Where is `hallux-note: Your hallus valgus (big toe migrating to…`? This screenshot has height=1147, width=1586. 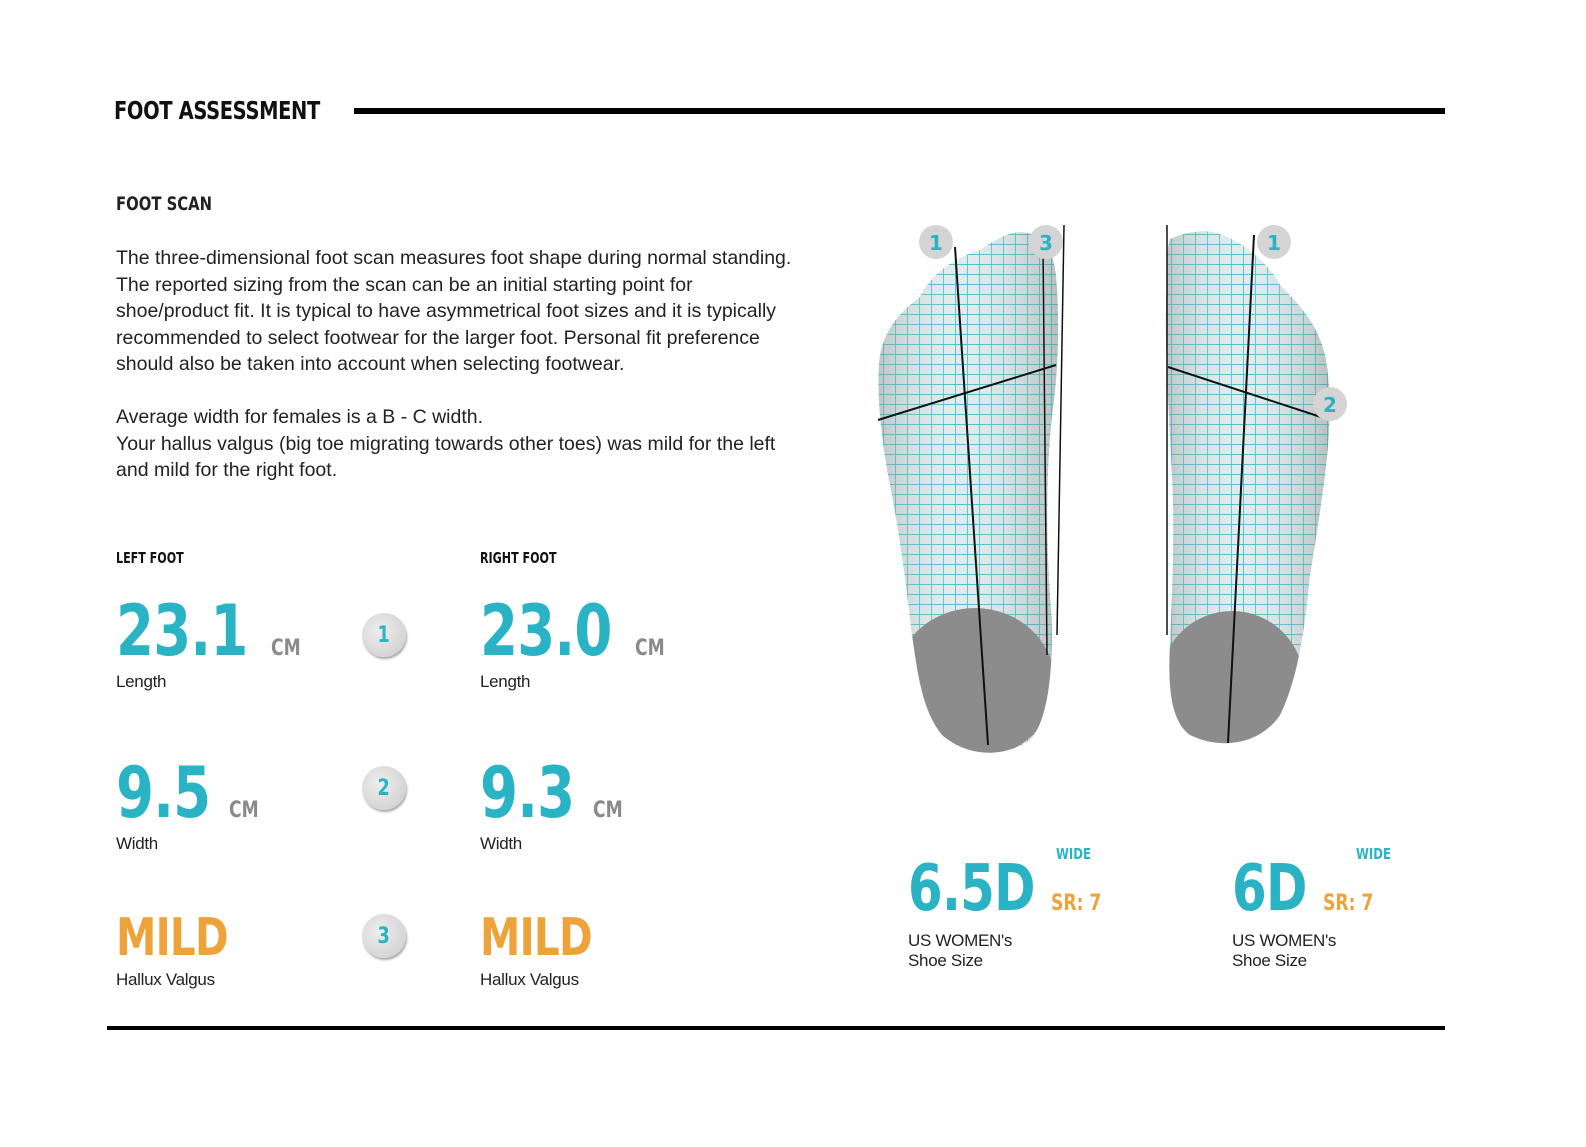
hallux-note: Your hallus valgus (big toe migrating to… is located at coordinates (446, 457).